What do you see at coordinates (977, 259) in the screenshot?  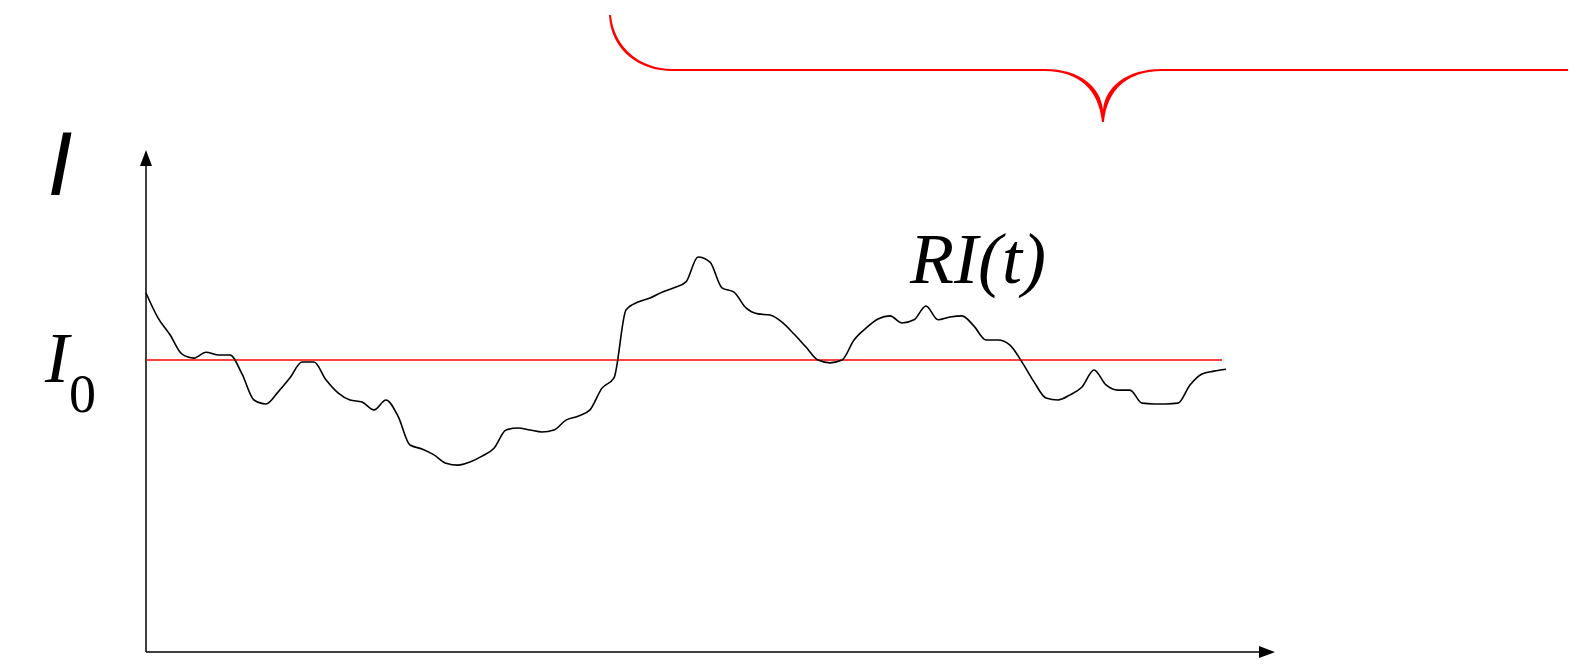 I see `series-label: RI(t)` at bounding box center [977, 259].